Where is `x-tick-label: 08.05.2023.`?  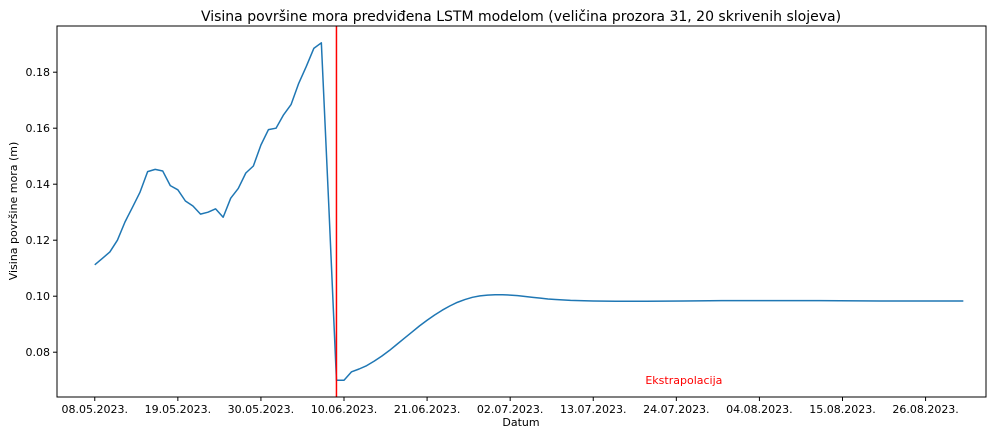 x-tick-label: 08.05.2023. is located at coordinates (95, 409).